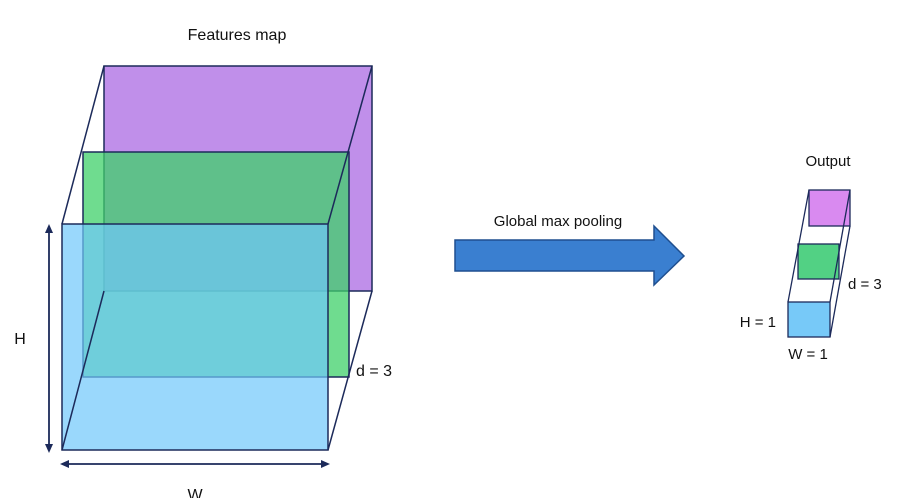 Image resolution: width=898 pixels, height=498 pixels. I want to click on feature-map-depth-label: d = 3, so click(374, 371).